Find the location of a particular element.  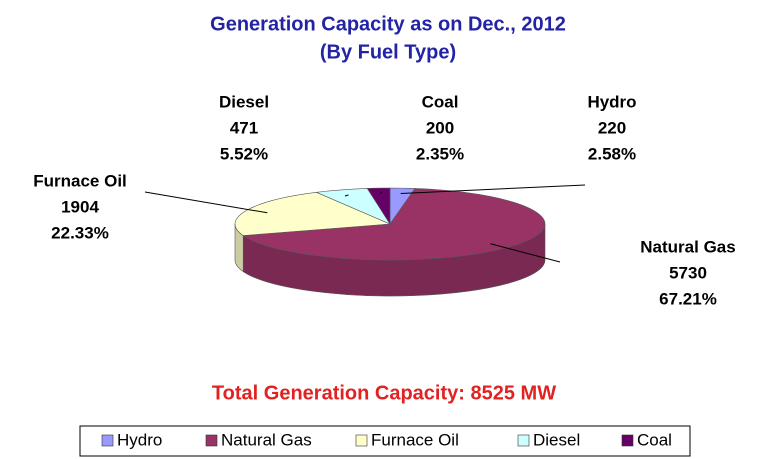

slice-category: Hydro is located at coordinates (611, 101).